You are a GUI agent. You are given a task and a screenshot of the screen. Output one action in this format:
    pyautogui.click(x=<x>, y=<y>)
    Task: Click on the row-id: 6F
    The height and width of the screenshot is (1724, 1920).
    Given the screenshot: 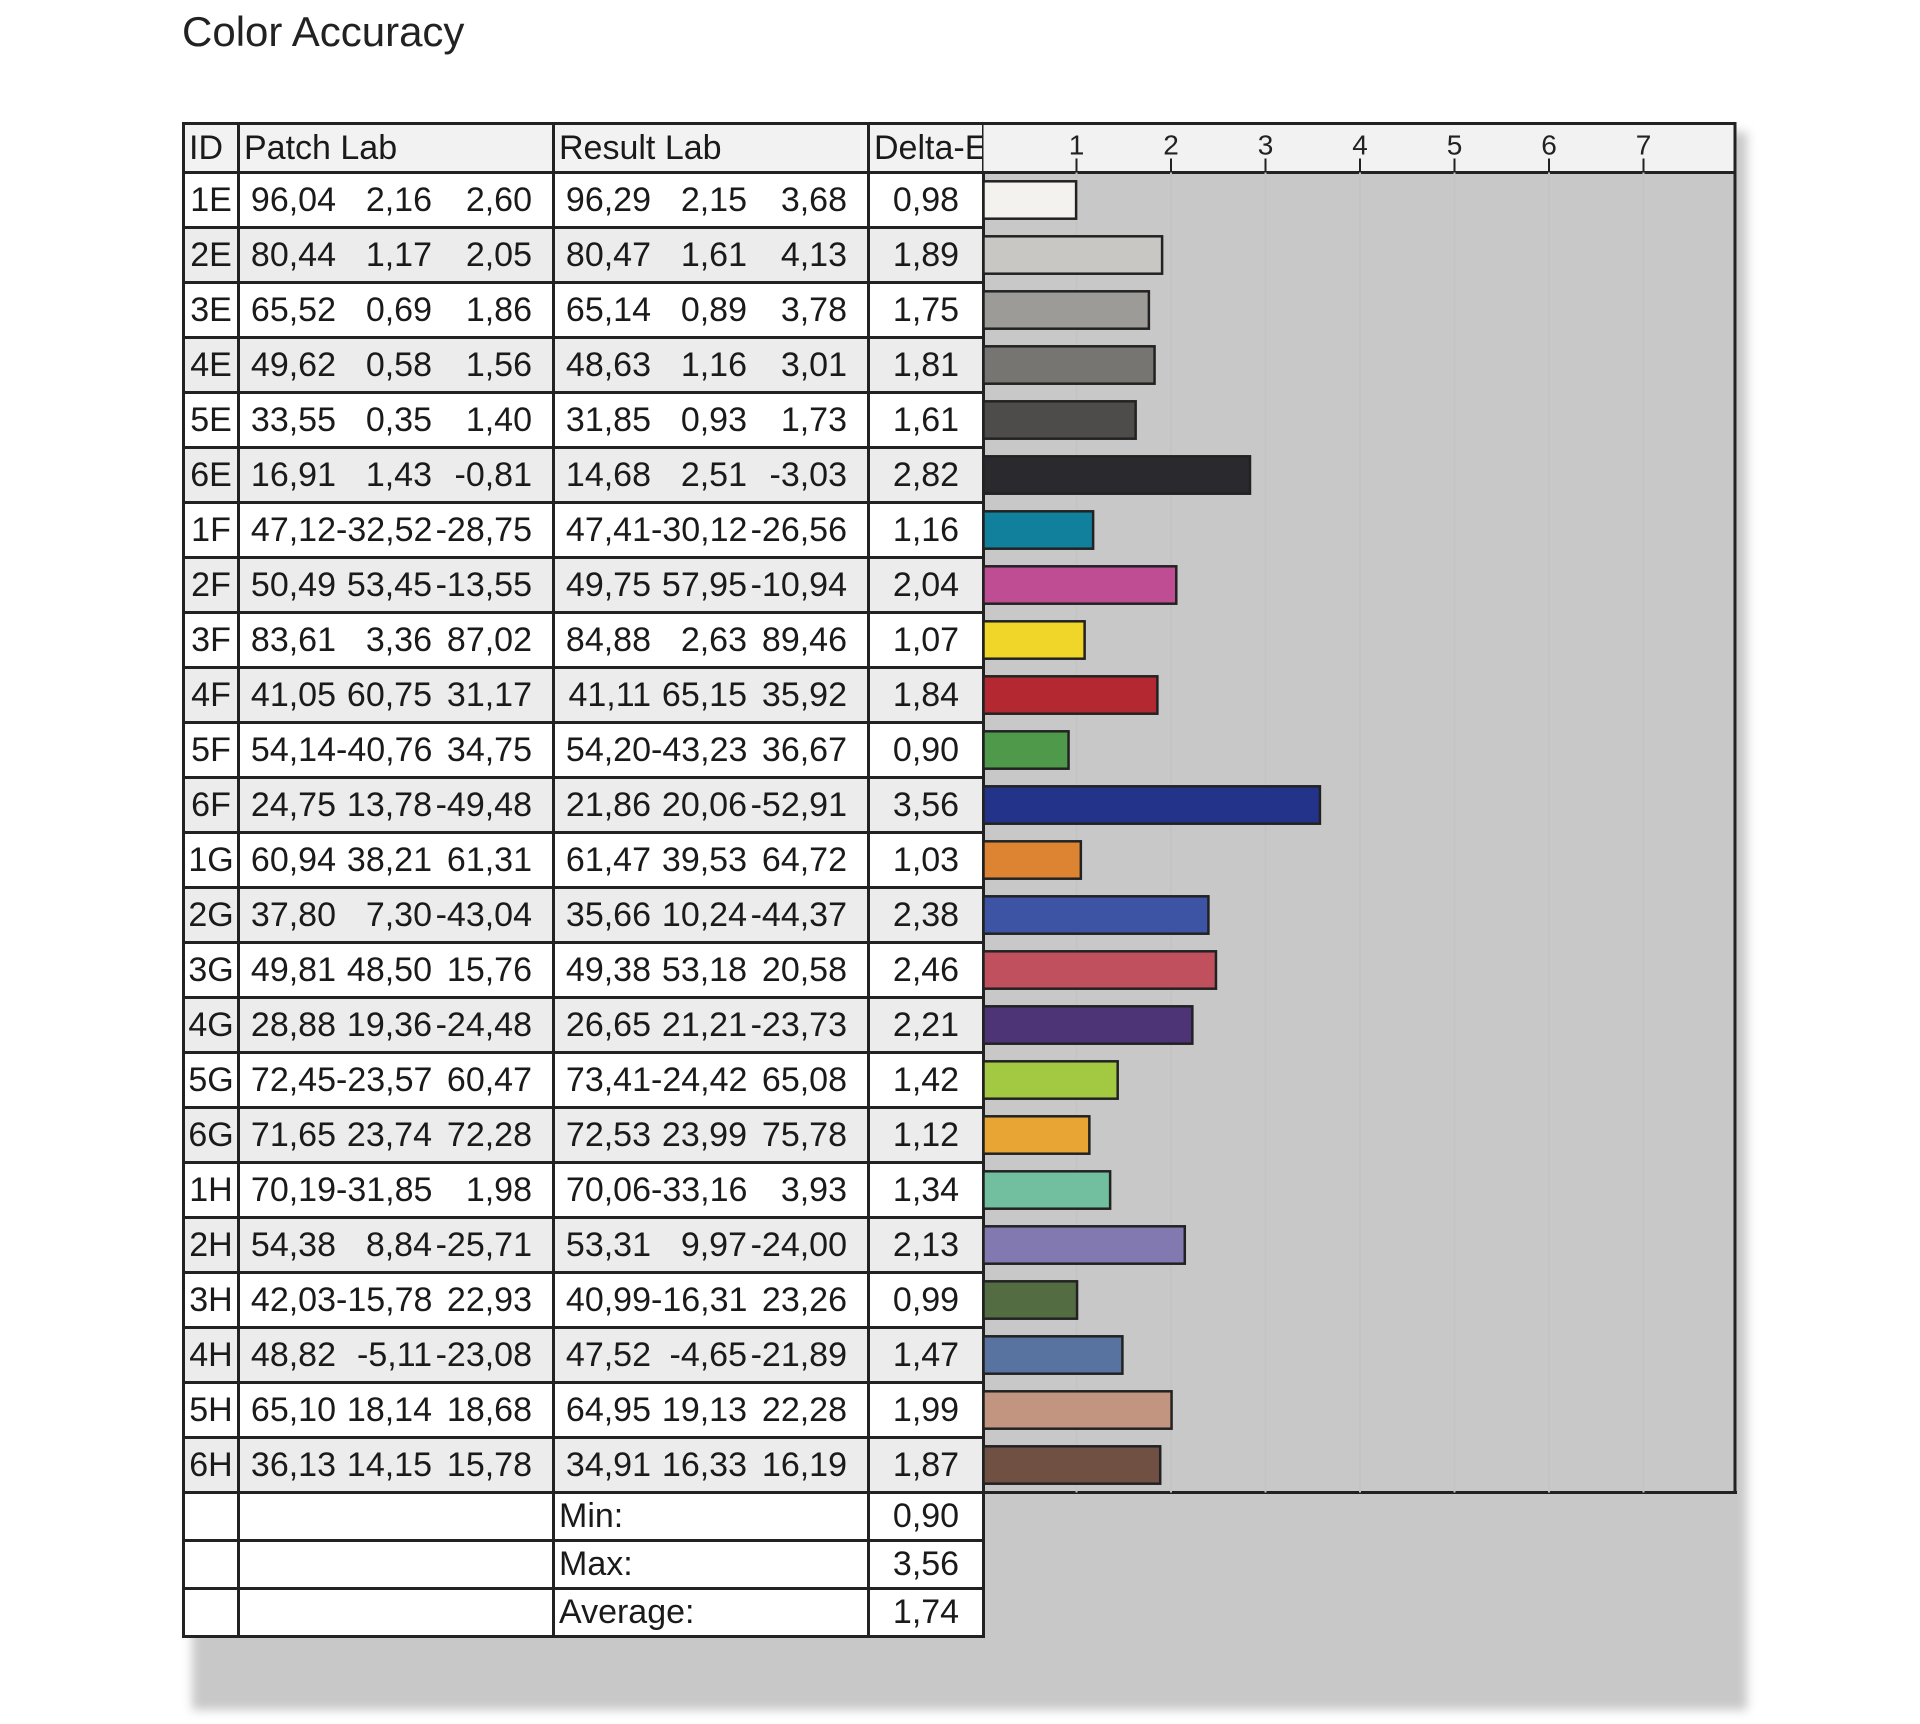 What is the action you would take?
    pyautogui.click(x=211, y=805)
    